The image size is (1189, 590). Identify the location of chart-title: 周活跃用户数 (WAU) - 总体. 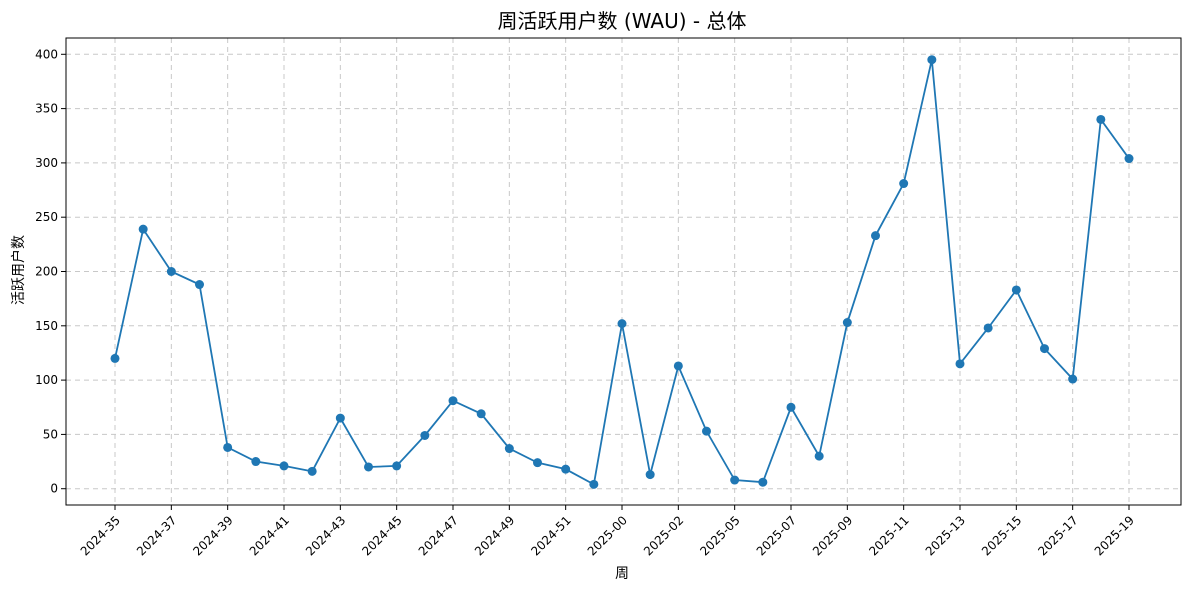
(622, 21).